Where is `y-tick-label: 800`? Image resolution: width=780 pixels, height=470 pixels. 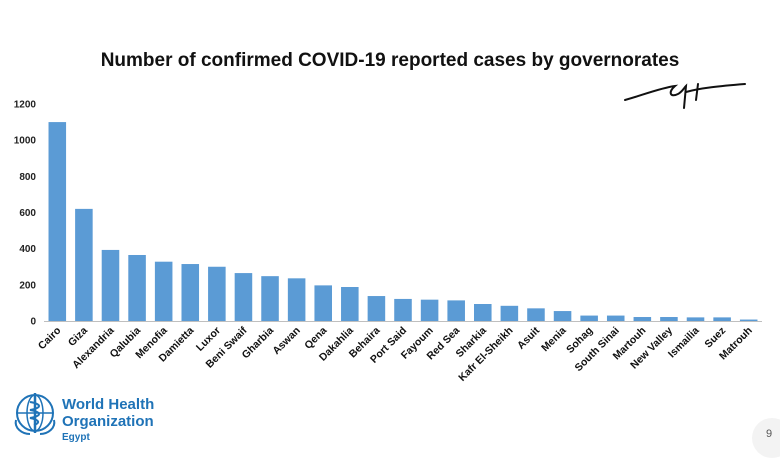
y-tick-label: 800 is located at coordinates (27, 177).